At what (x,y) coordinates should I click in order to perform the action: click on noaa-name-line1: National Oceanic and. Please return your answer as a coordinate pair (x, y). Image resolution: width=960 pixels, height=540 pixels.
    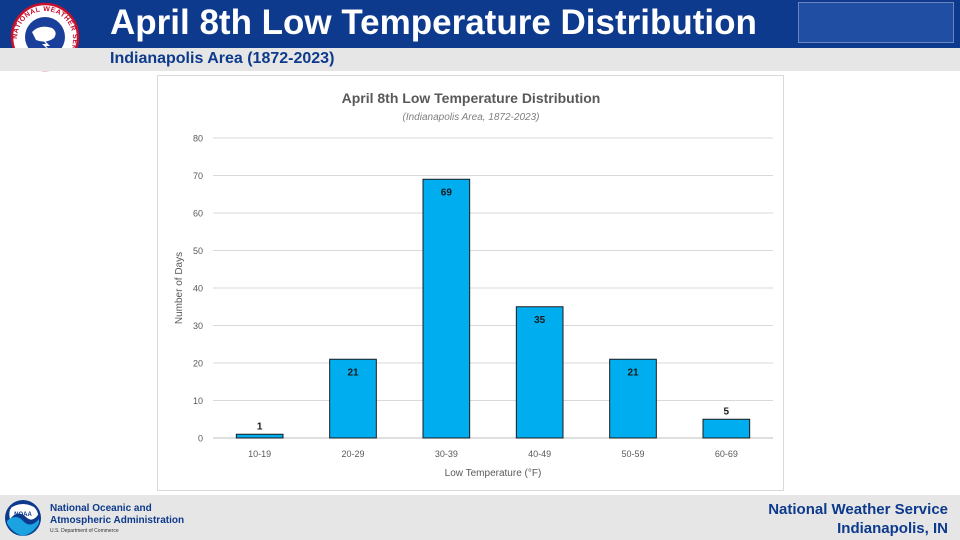
    Looking at the image, I should click on (101, 508).